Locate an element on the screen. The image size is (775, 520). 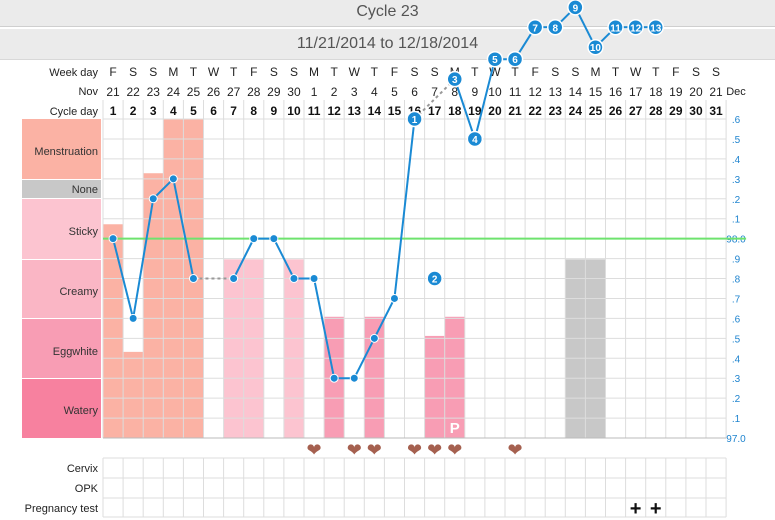
temp-axis-label: .8 is located at coordinates (736, 280).